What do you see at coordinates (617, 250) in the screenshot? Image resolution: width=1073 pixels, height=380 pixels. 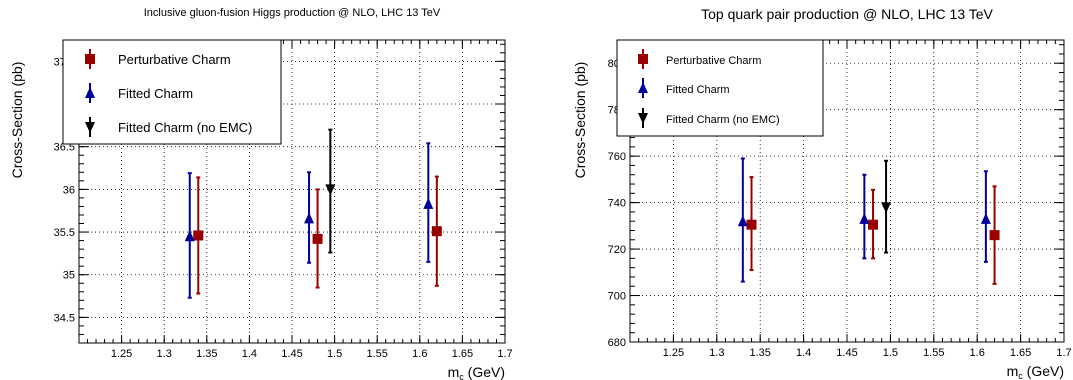 I see `y-tick-label: 720` at bounding box center [617, 250].